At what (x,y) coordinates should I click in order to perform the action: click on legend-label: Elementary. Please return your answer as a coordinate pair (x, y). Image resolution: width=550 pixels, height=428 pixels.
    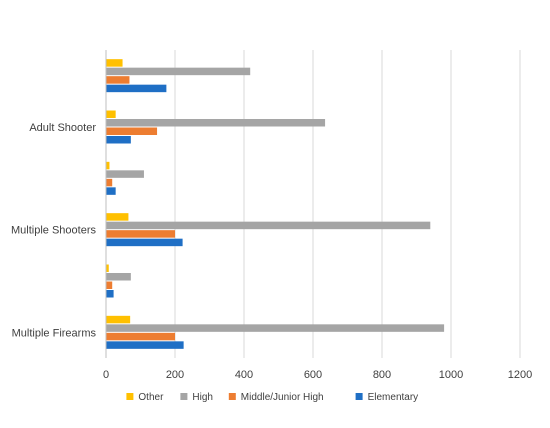
    Looking at the image, I should click on (393, 397).